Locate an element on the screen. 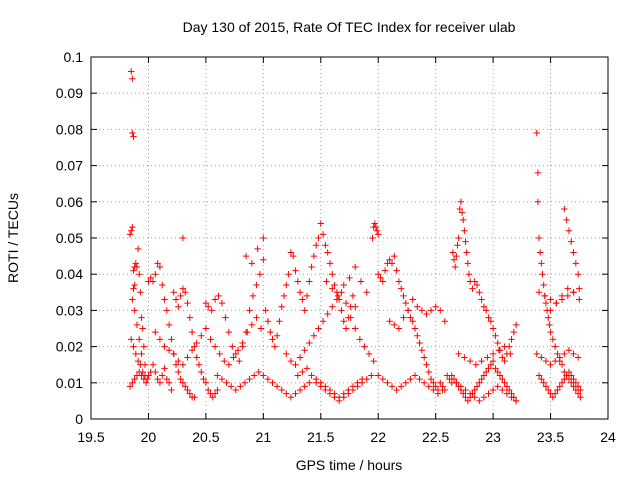 The height and width of the screenshot is (480, 640). y-tick-label: 0.03 is located at coordinates (69, 310).